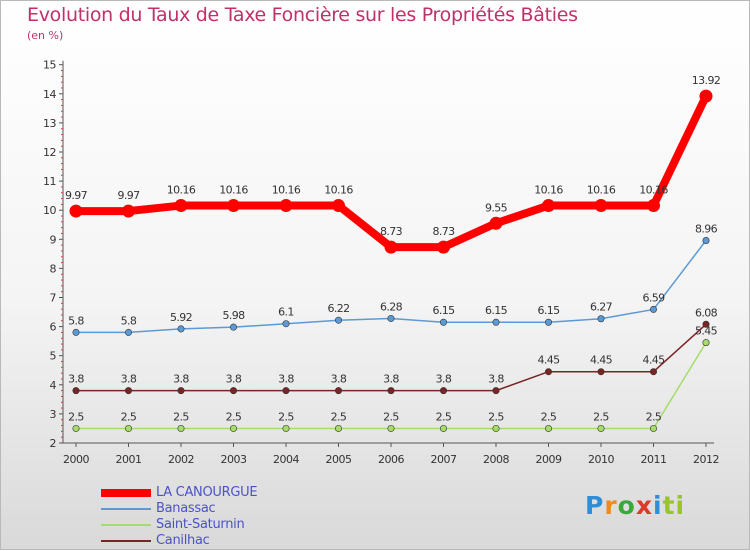 The image size is (750, 551). Describe the element at coordinates (128, 195) in the screenshot. I see `data-label: 9.97` at that location.